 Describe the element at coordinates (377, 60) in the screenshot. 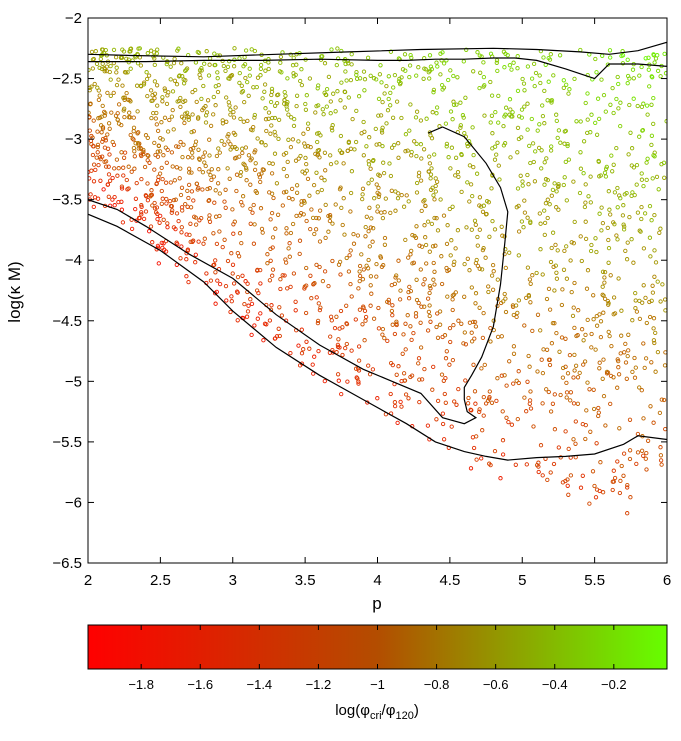

I see `contour-upper-band` at that location.